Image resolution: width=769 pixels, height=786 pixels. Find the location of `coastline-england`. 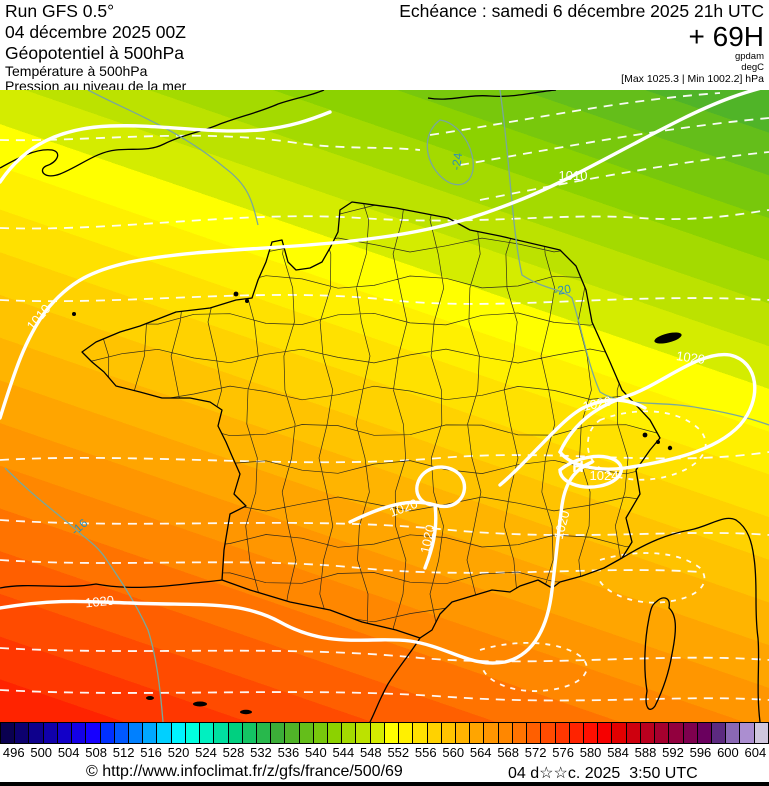

coastline-england is located at coordinates (162, 133).